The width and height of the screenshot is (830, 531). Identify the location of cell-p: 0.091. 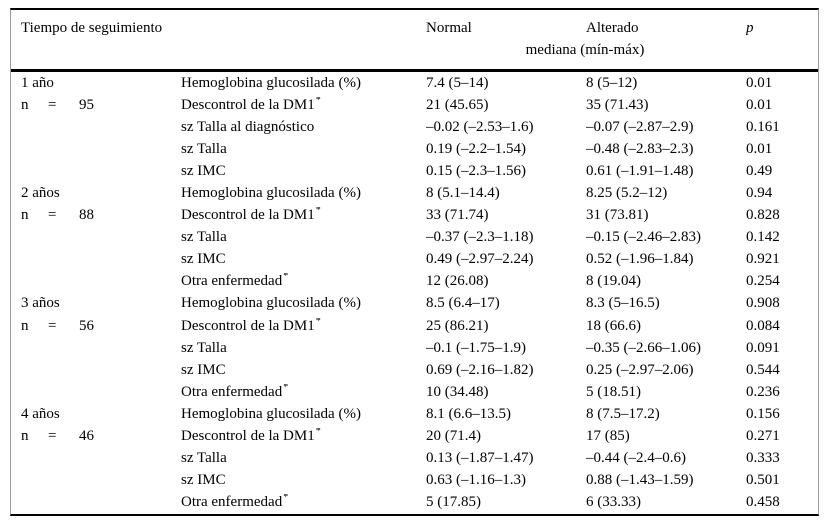
(763, 347).